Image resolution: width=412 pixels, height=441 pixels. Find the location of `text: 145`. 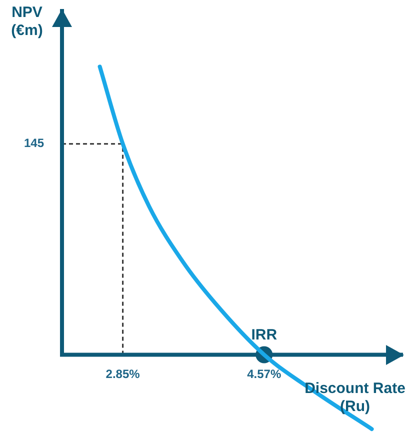

text: 145 is located at coordinates (34, 143).